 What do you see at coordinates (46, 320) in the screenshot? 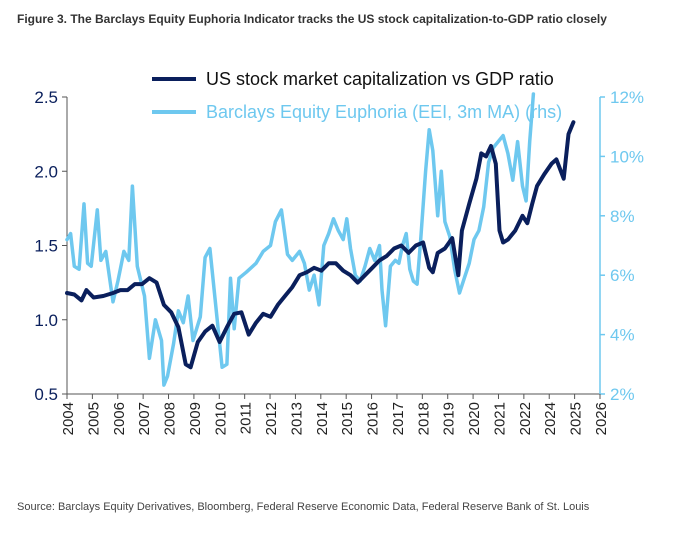
I see `y-tick-label: 1.0` at bounding box center [46, 320].